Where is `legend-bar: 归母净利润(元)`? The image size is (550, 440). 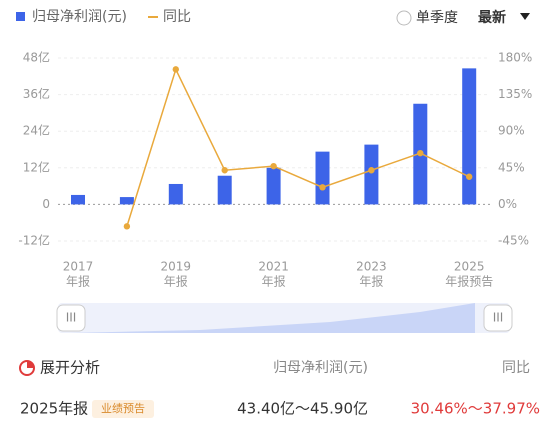 legend-bar: 归母净利润(元) is located at coordinates (79, 16).